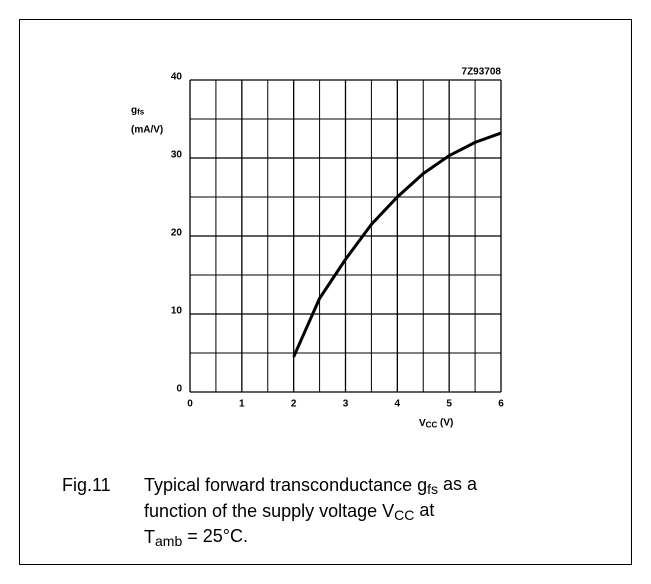  Describe the element at coordinates (398, 404) in the screenshot. I see `x-tick-label: 4` at that location.